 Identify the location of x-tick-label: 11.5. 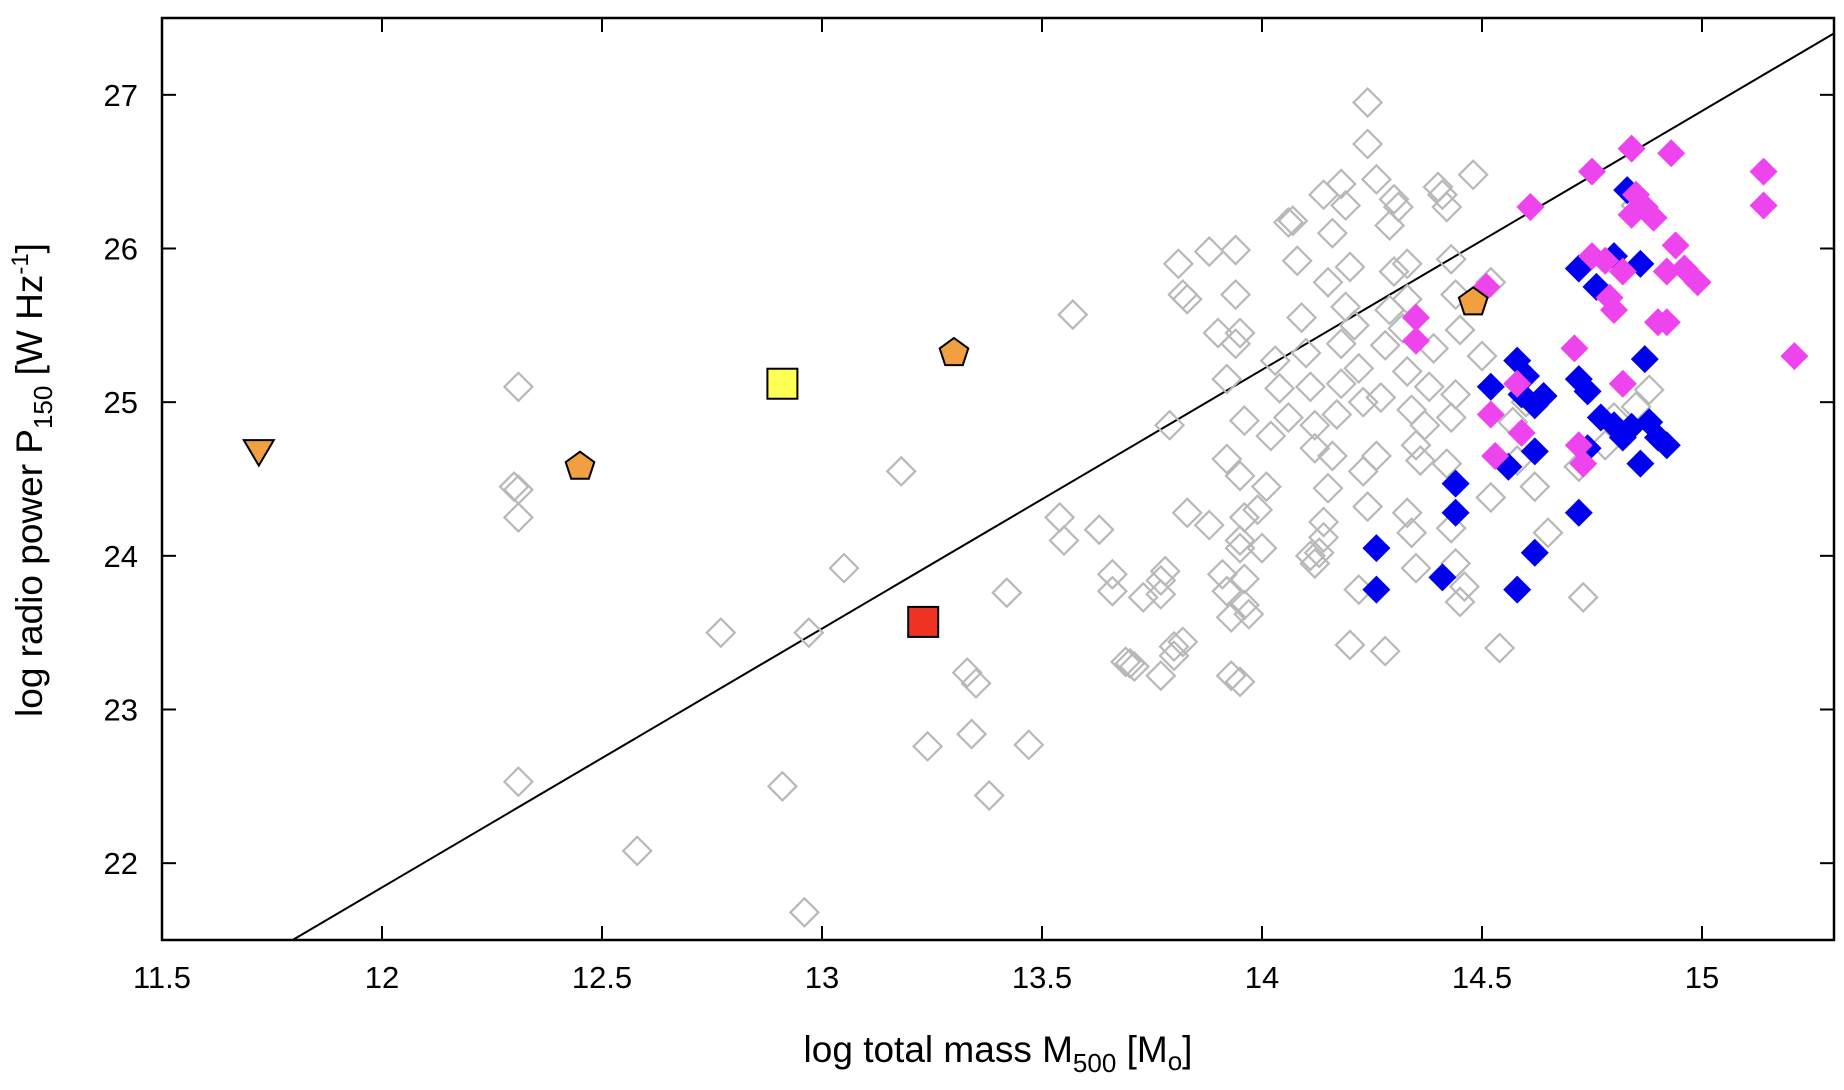
(162, 977).